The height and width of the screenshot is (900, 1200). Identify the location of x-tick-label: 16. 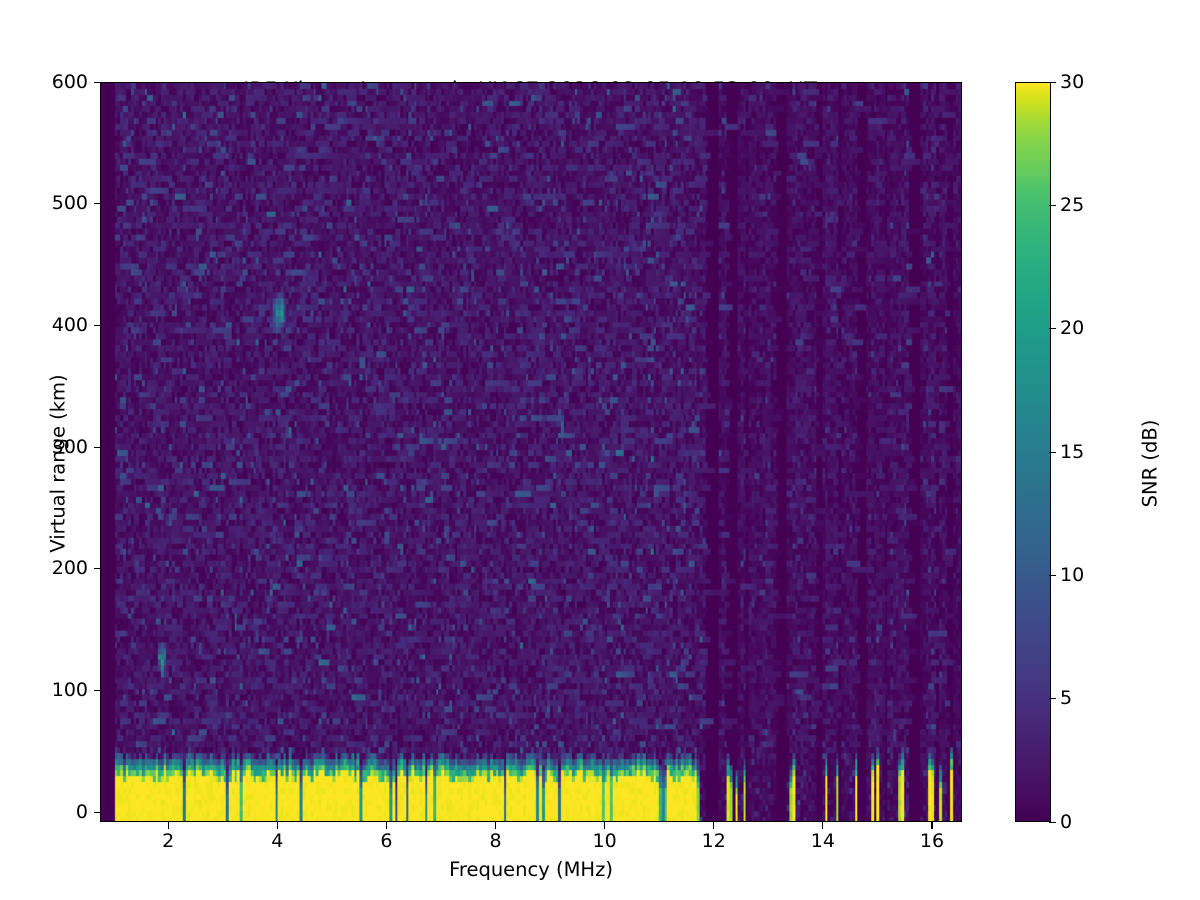
(932, 841).